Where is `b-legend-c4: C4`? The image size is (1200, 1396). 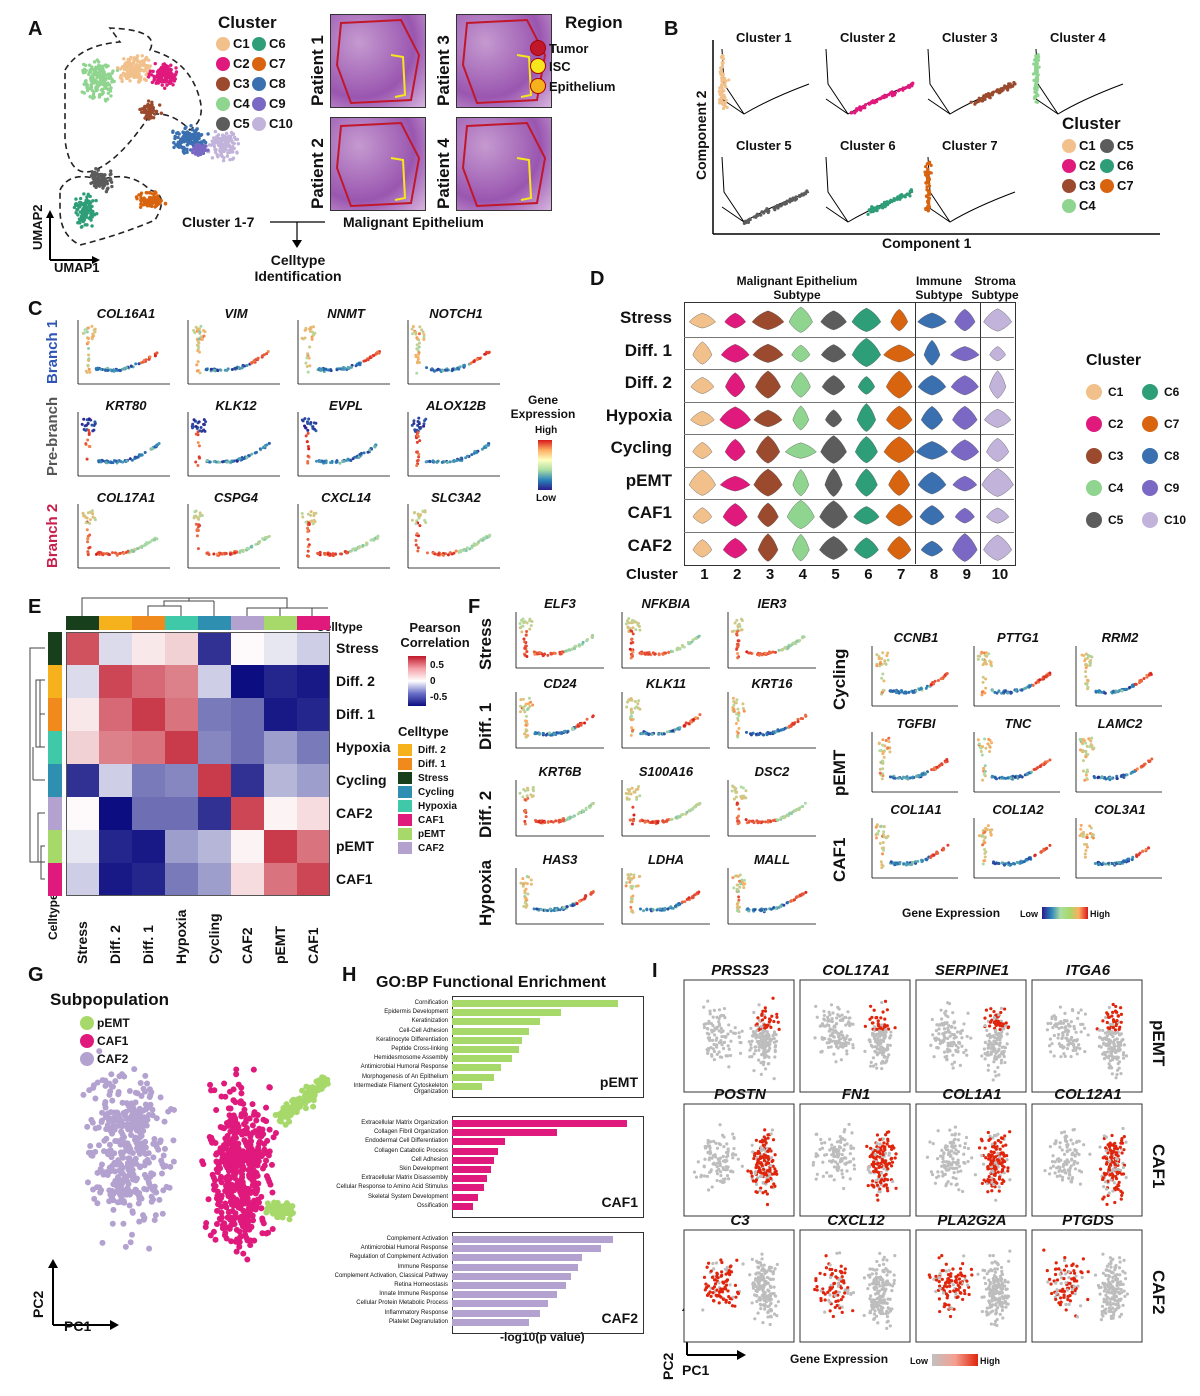
b-legend-c4: C4 is located at coordinates (1079, 205).